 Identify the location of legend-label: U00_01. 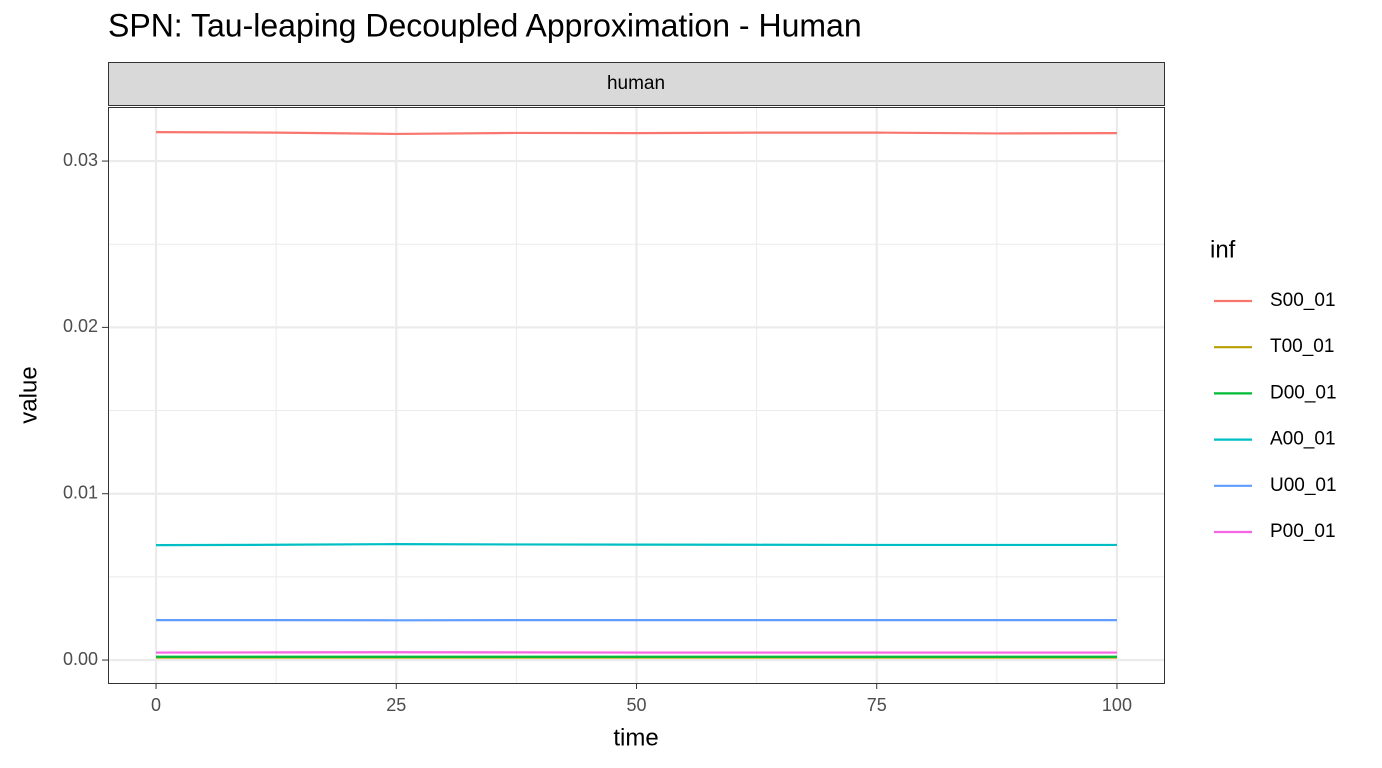
(1303, 485).